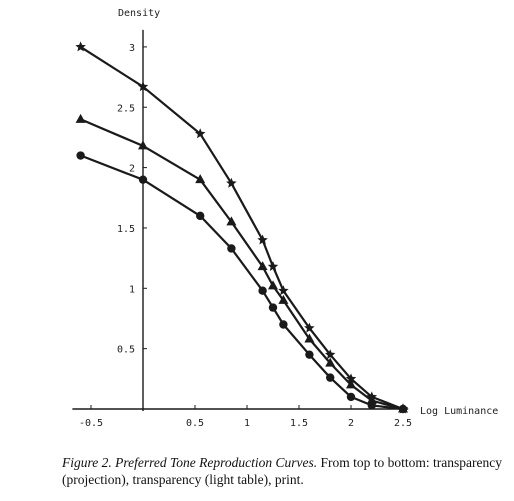  I want to click on x-tick-label: 2.5, so click(403, 423).